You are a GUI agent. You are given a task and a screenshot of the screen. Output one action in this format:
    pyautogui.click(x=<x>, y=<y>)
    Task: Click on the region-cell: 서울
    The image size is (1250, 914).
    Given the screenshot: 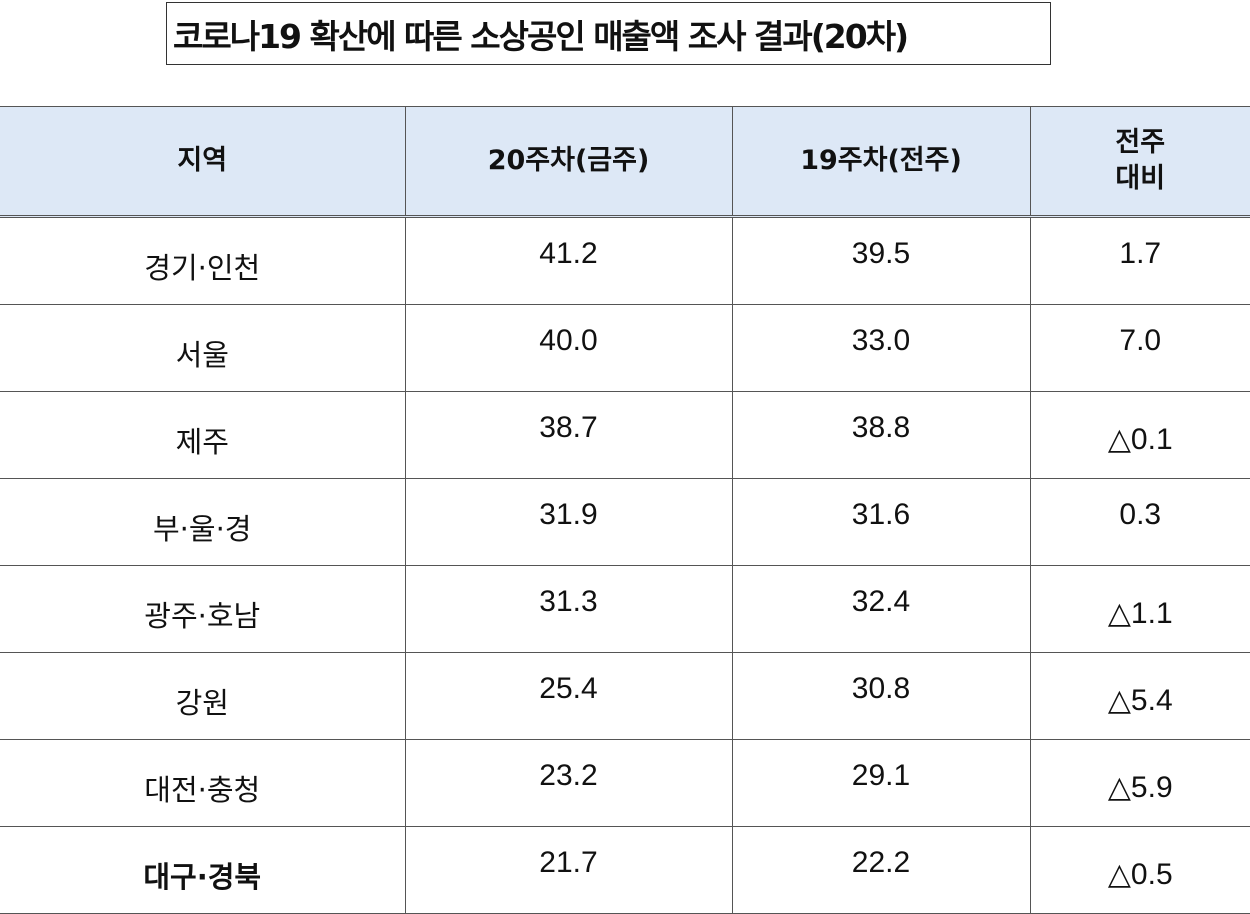 What is the action you would take?
    pyautogui.click(x=202, y=348)
    